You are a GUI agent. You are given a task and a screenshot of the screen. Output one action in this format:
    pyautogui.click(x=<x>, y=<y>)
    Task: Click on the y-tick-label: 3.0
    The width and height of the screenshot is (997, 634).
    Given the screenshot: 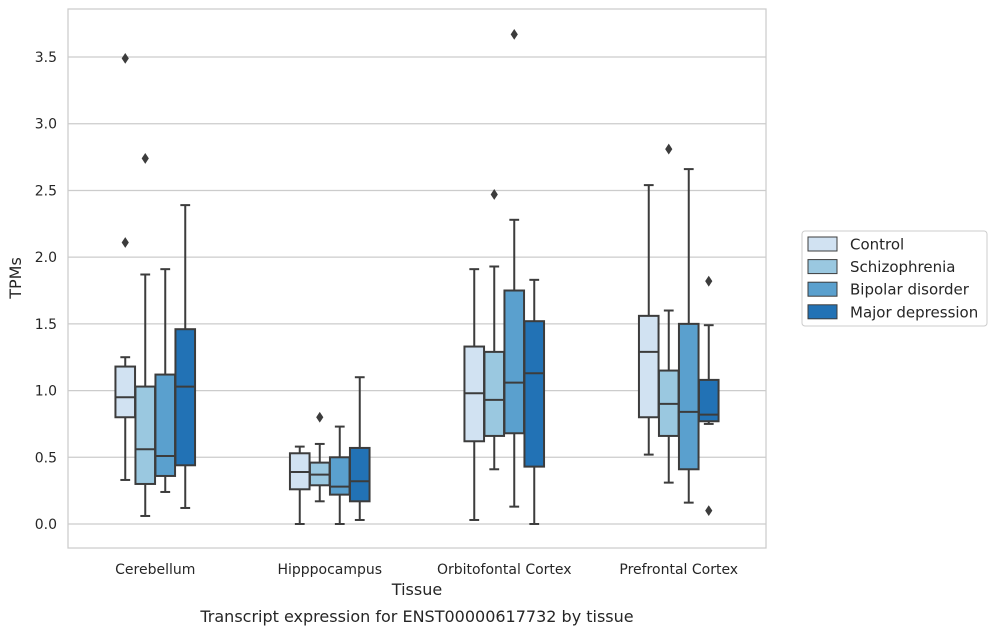 What is the action you would take?
    pyautogui.click(x=46, y=125)
    